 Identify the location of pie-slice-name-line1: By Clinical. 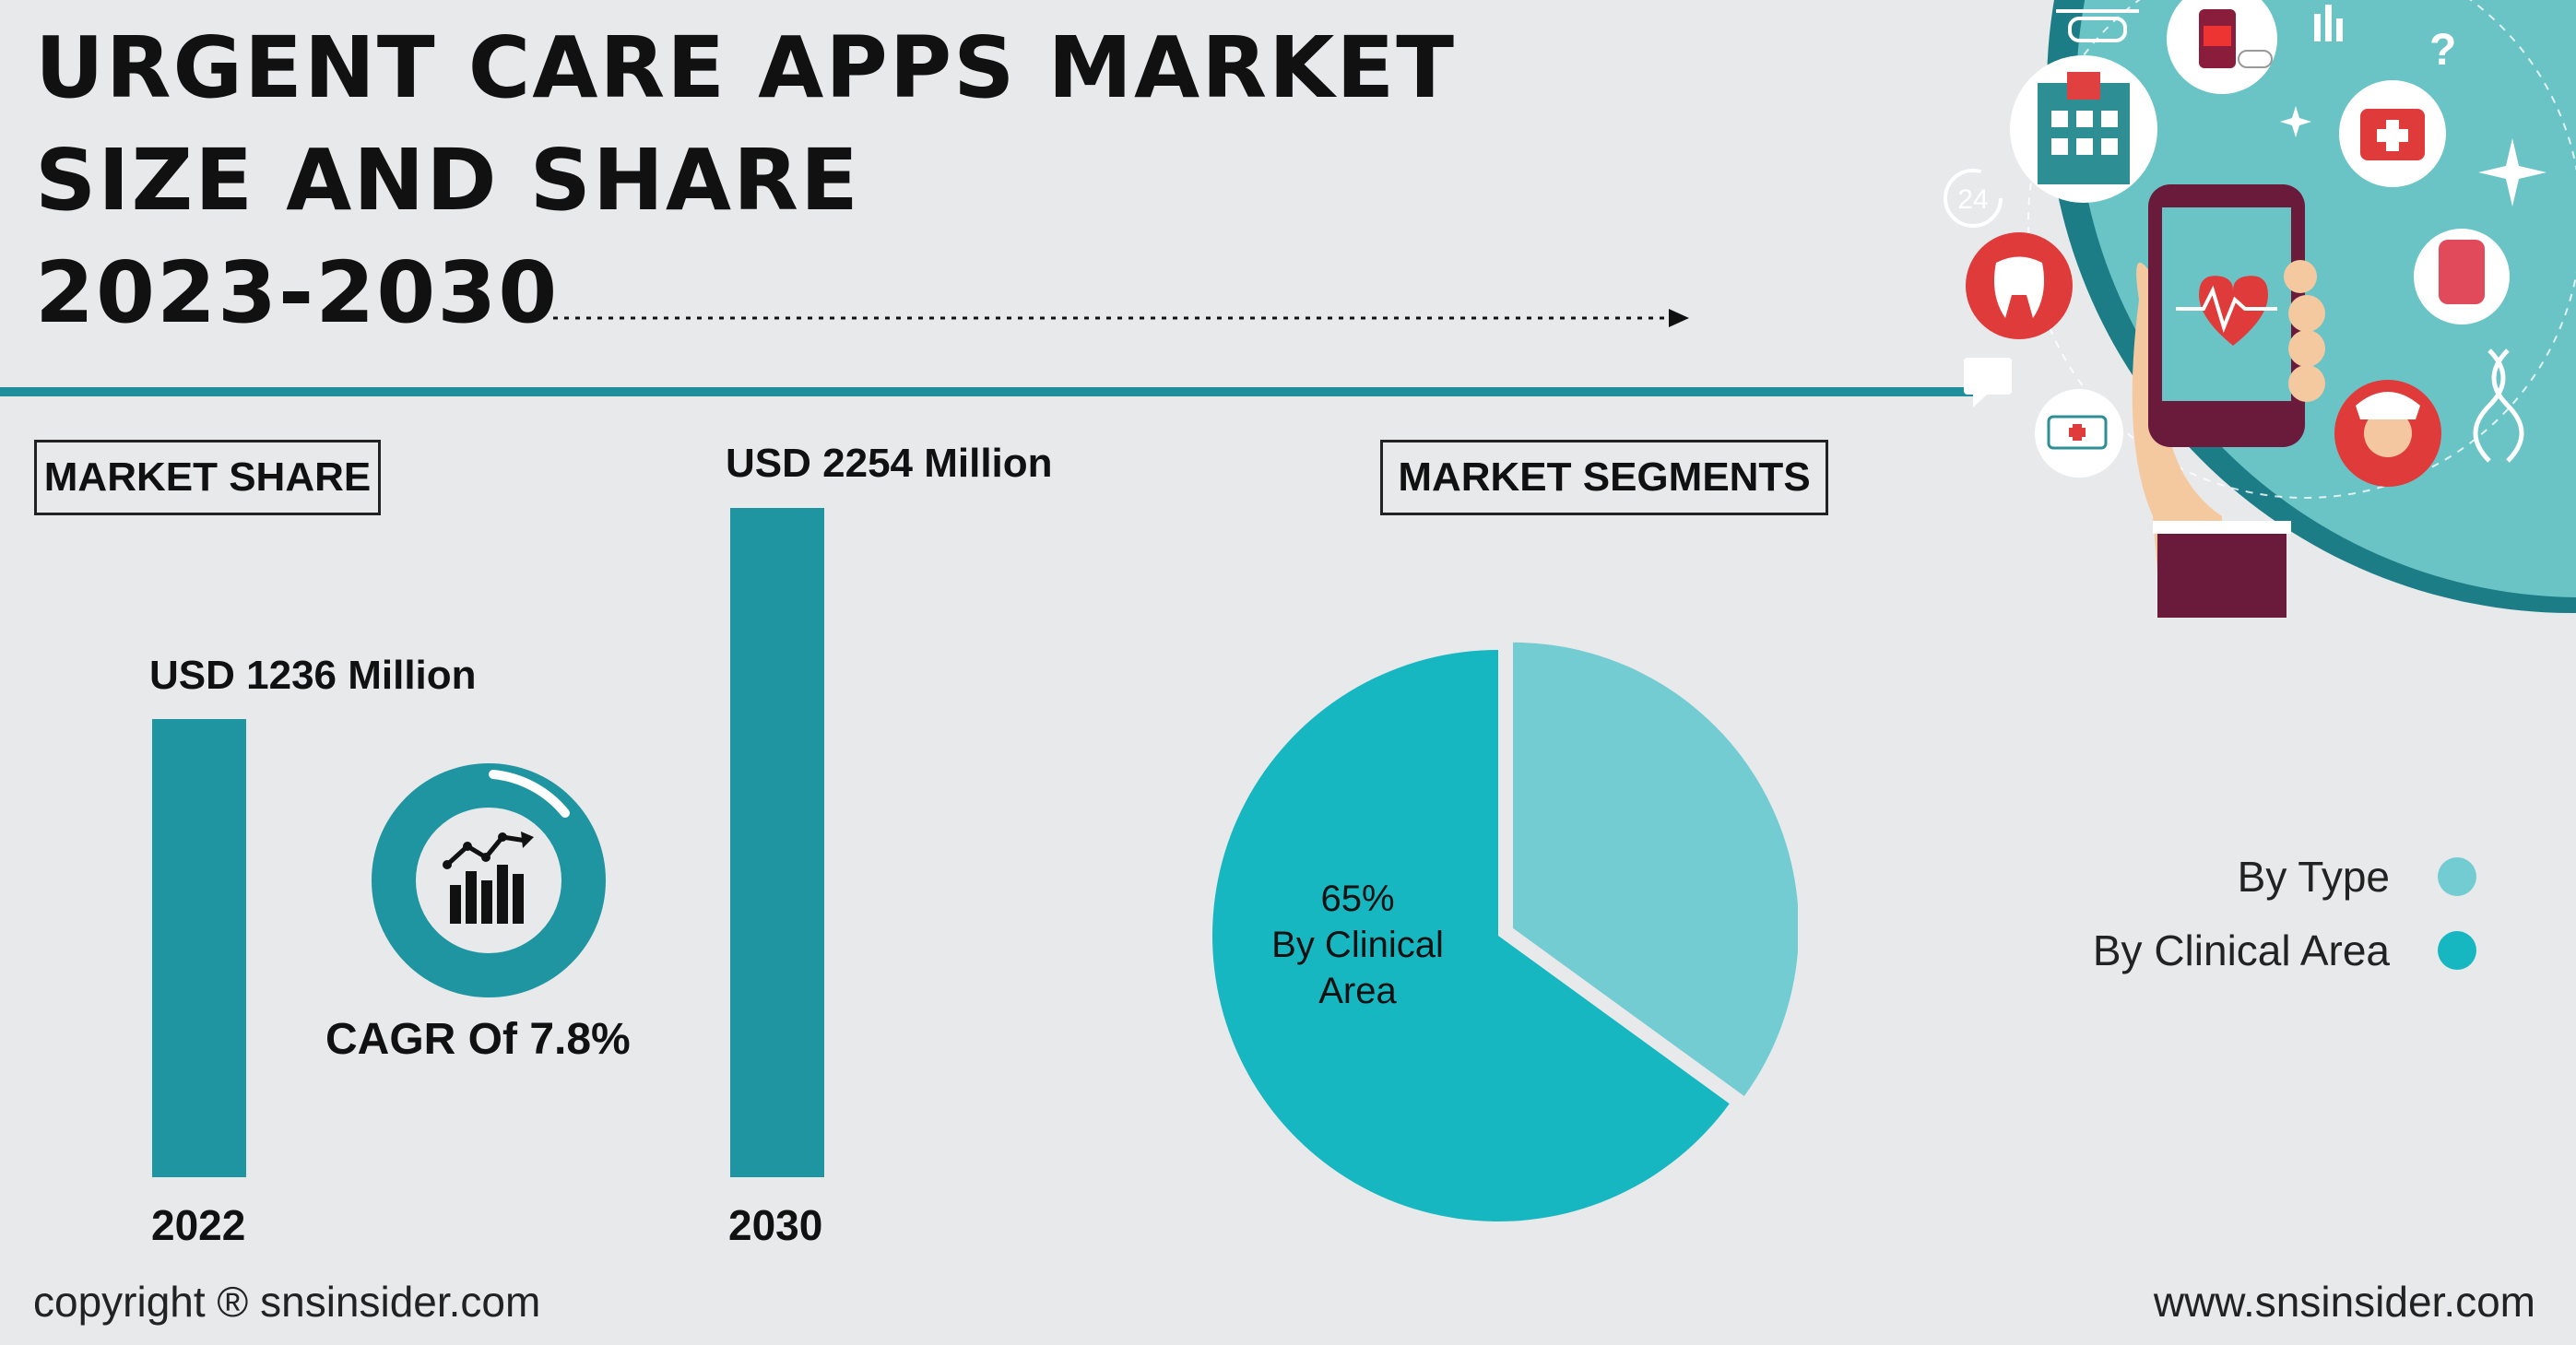
(1357, 945).